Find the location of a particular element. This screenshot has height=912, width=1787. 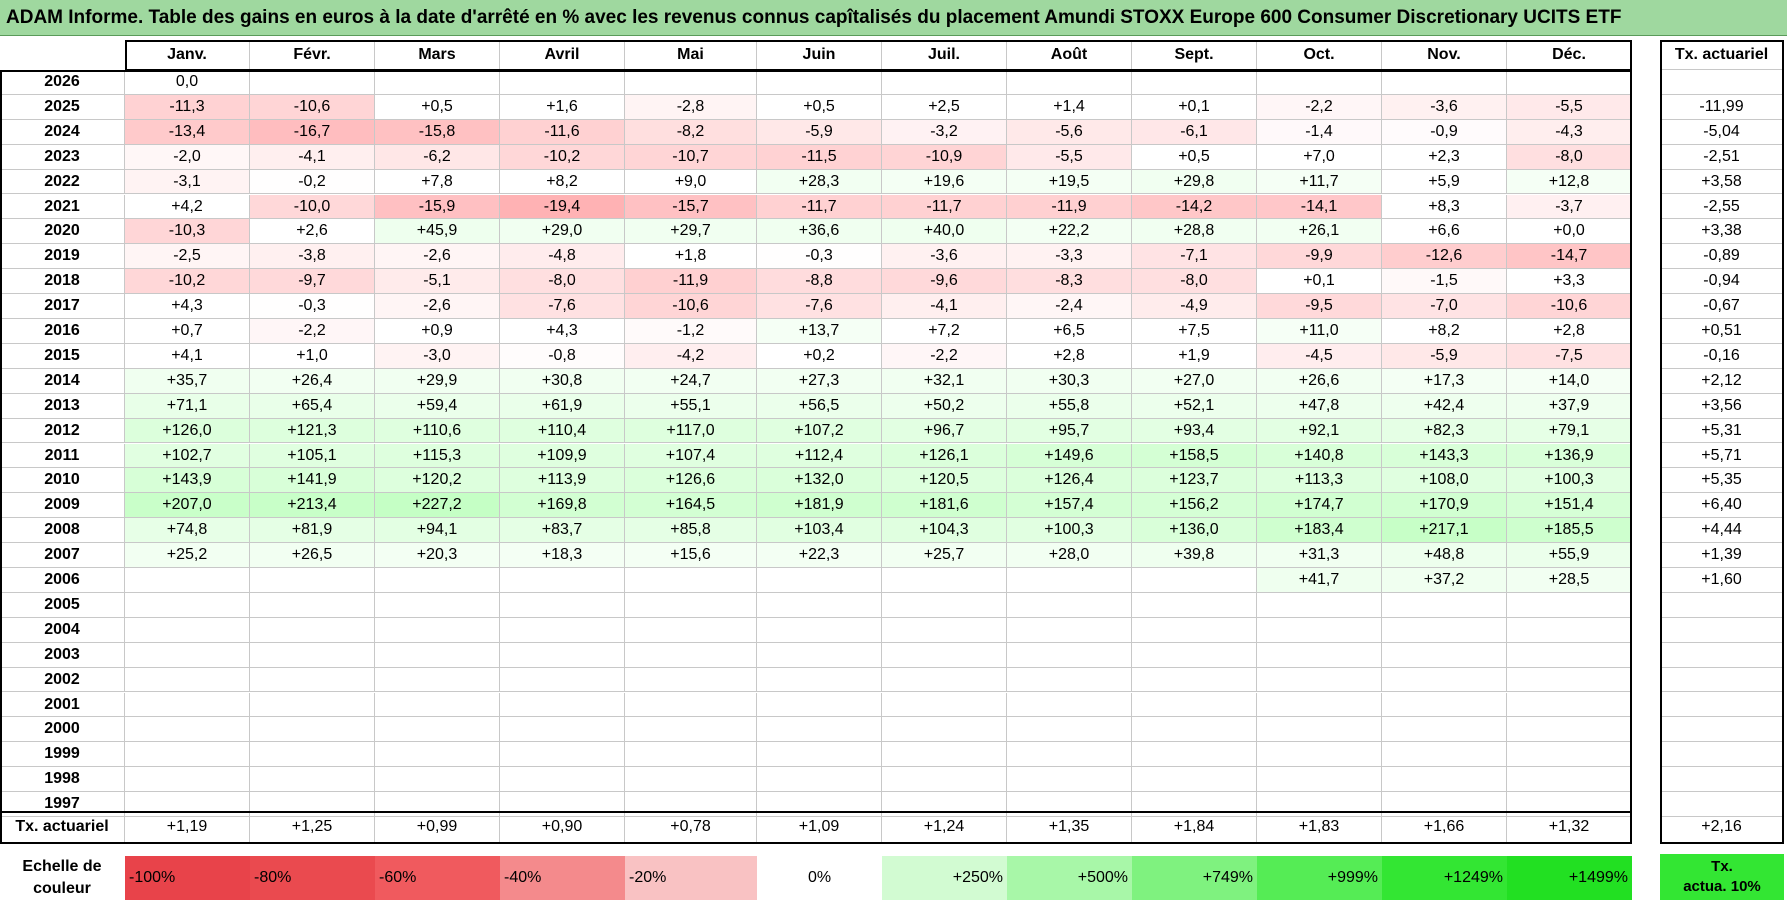

value-cell: -0,2 is located at coordinates (312, 182).